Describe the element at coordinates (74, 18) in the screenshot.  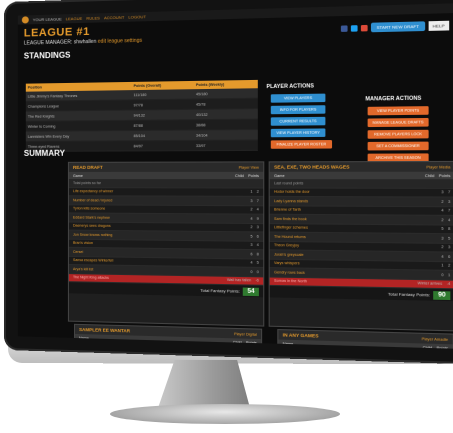
I see `nav-link-league: LEAGUE` at that location.